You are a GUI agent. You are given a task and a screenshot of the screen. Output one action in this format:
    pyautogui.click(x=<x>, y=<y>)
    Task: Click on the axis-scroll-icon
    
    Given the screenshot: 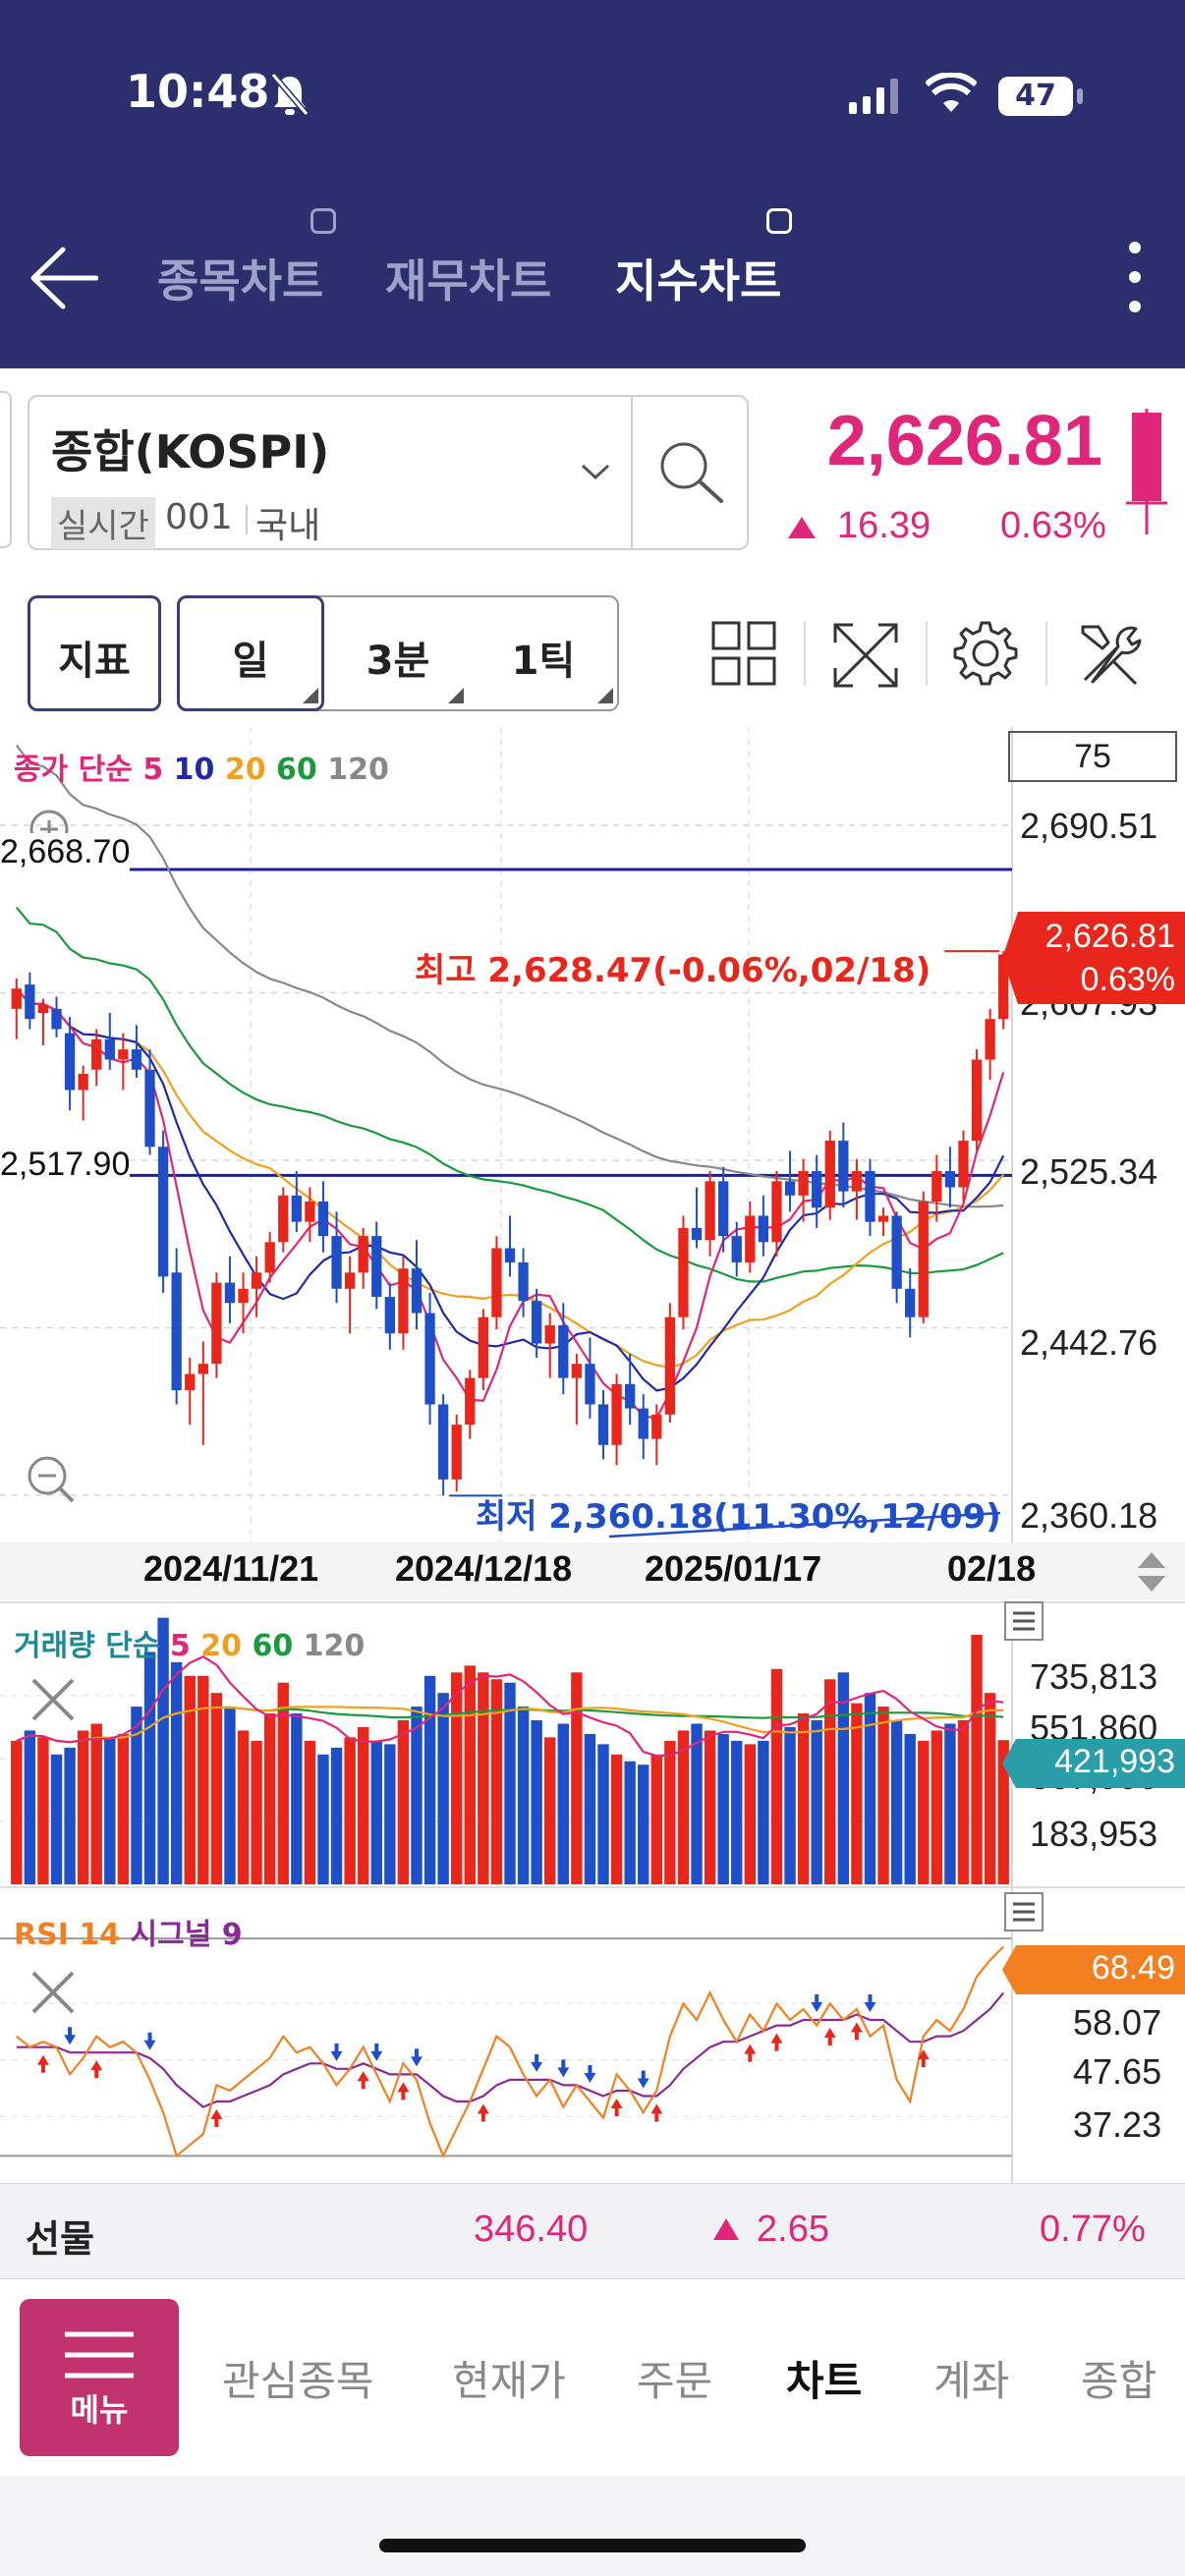 What is the action you would take?
    pyautogui.click(x=1151, y=1572)
    